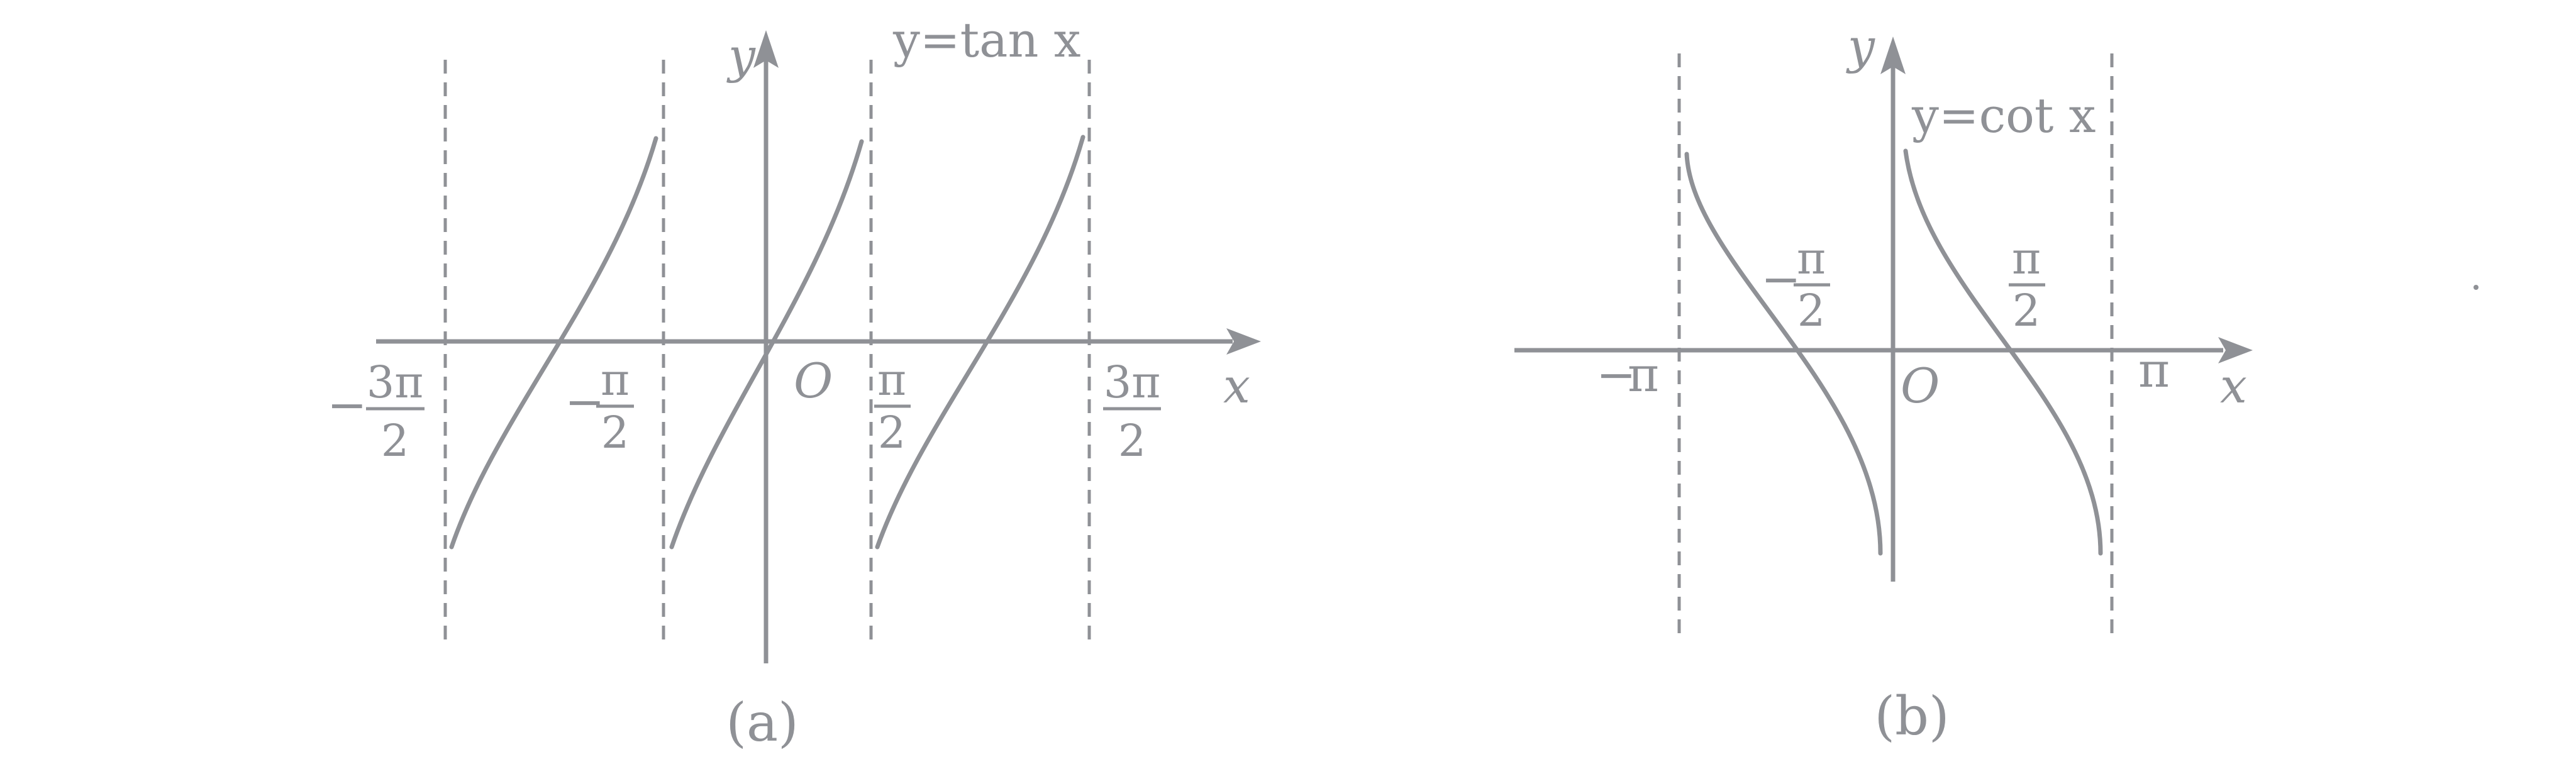 The height and width of the screenshot is (769, 2576). Describe the element at coordinates (2003, 115) in the screenshot. I see `panel-b-function-label: y=cot x` at that location.